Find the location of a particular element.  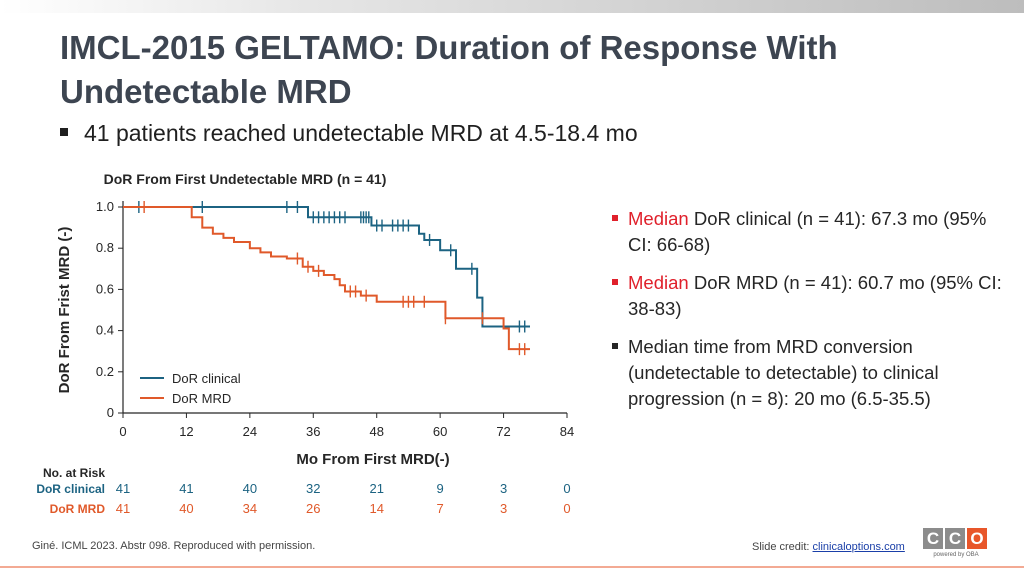

risk-table-heading: No. at Risk is located at coordinates (74, 473).